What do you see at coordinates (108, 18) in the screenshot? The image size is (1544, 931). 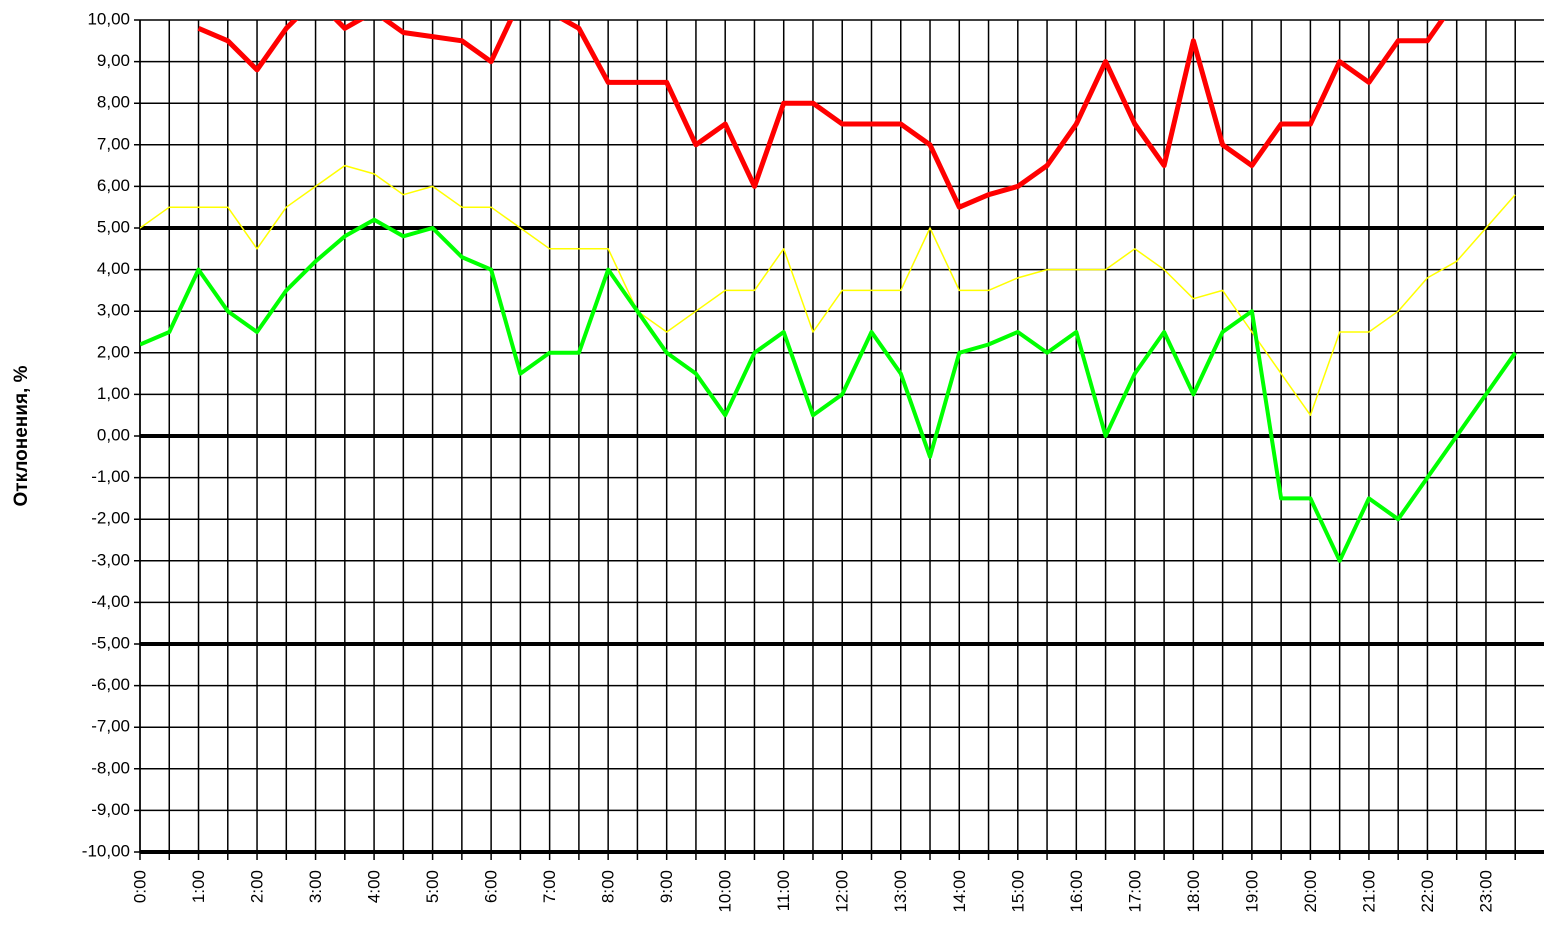 I see `y-tick-label: 10,00` at bounding box center [108, 18].